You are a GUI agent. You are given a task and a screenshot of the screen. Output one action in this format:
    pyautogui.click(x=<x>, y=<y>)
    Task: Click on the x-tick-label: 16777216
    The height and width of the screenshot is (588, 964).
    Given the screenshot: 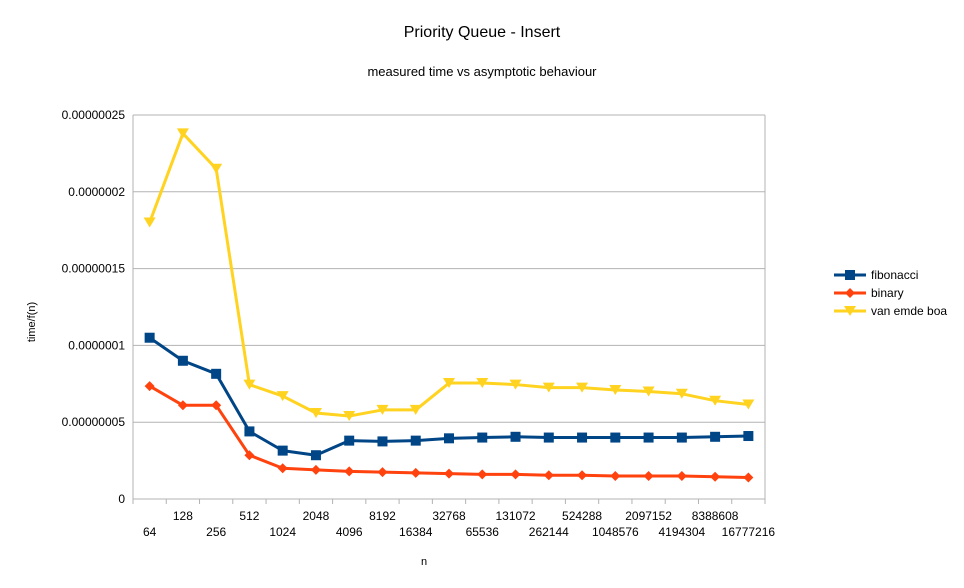 What is the action you would take?
    pyautogui.click(x=749, y=532)
    